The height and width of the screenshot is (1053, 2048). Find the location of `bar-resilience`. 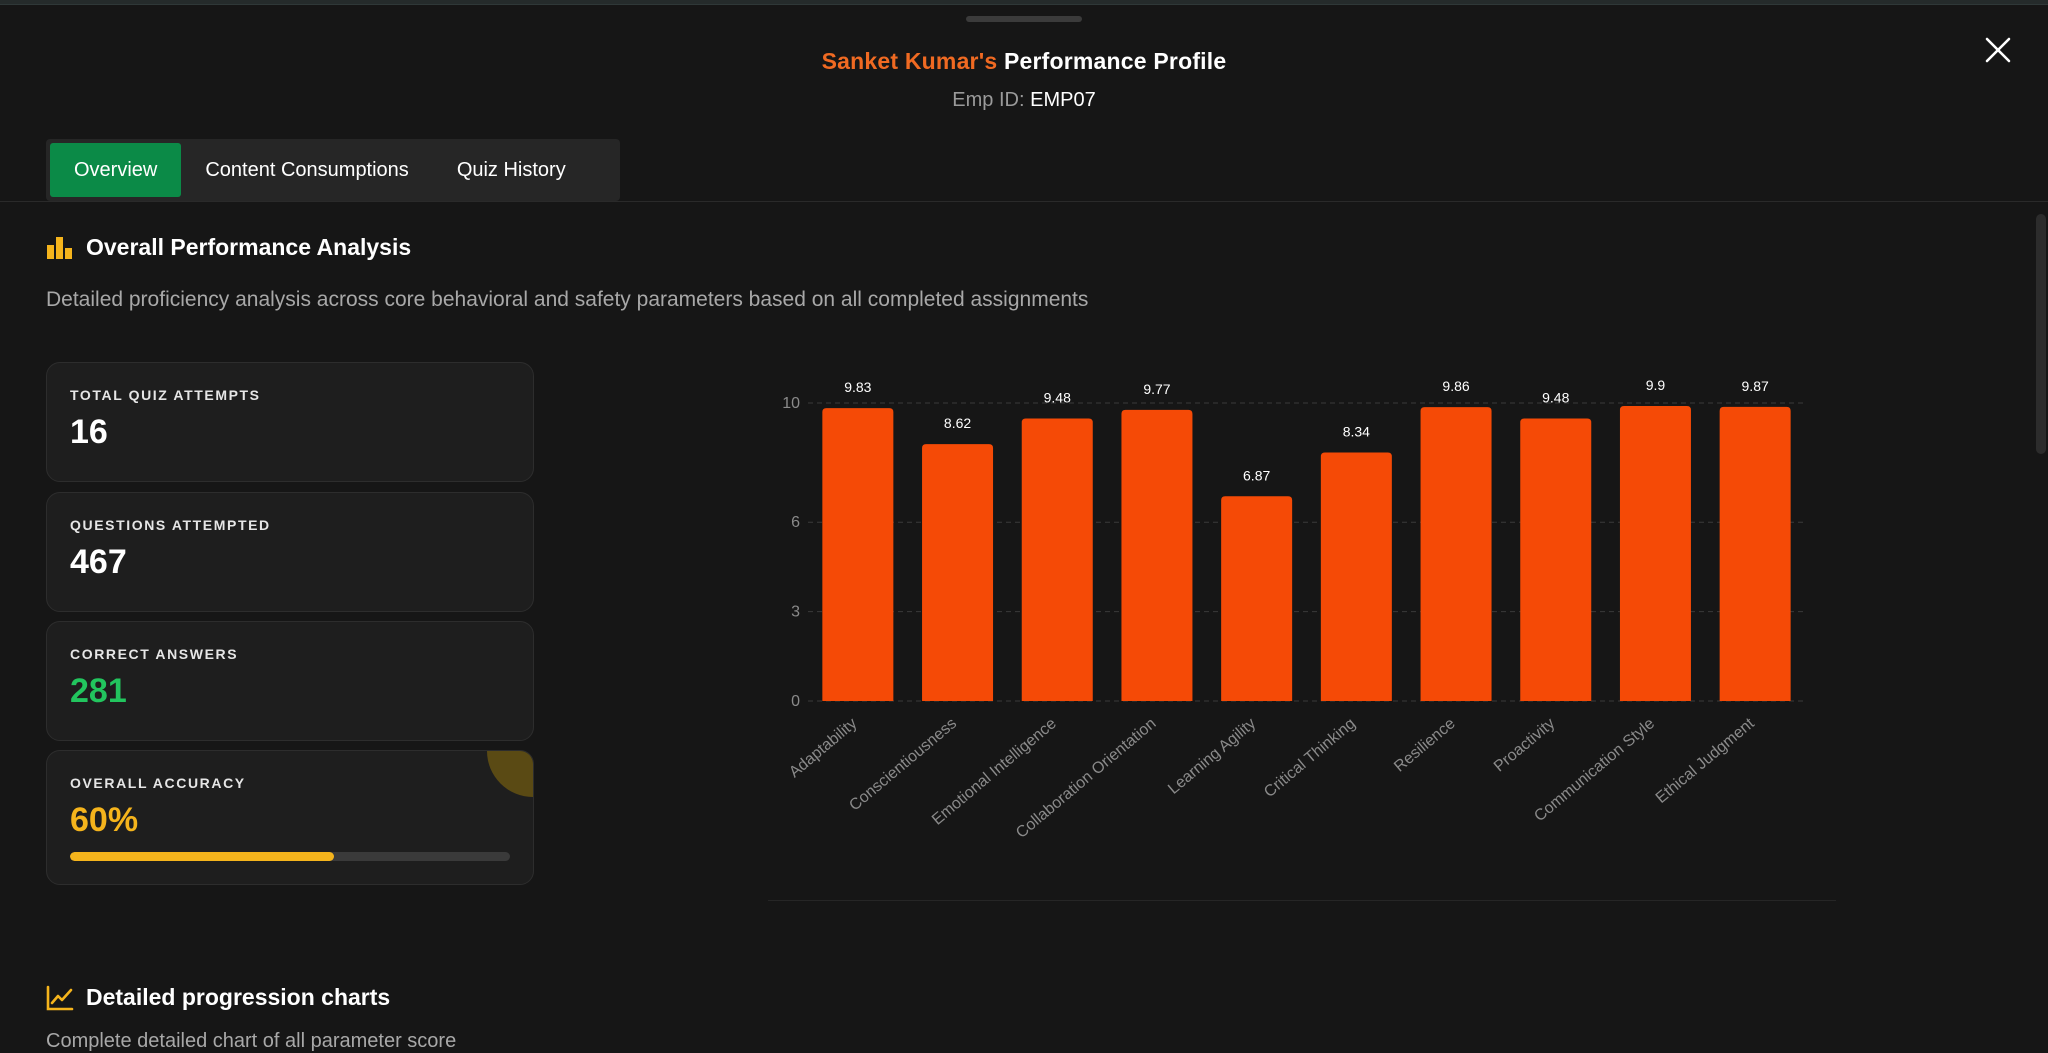

bar-resilience is located at coordinates (1456, 554).